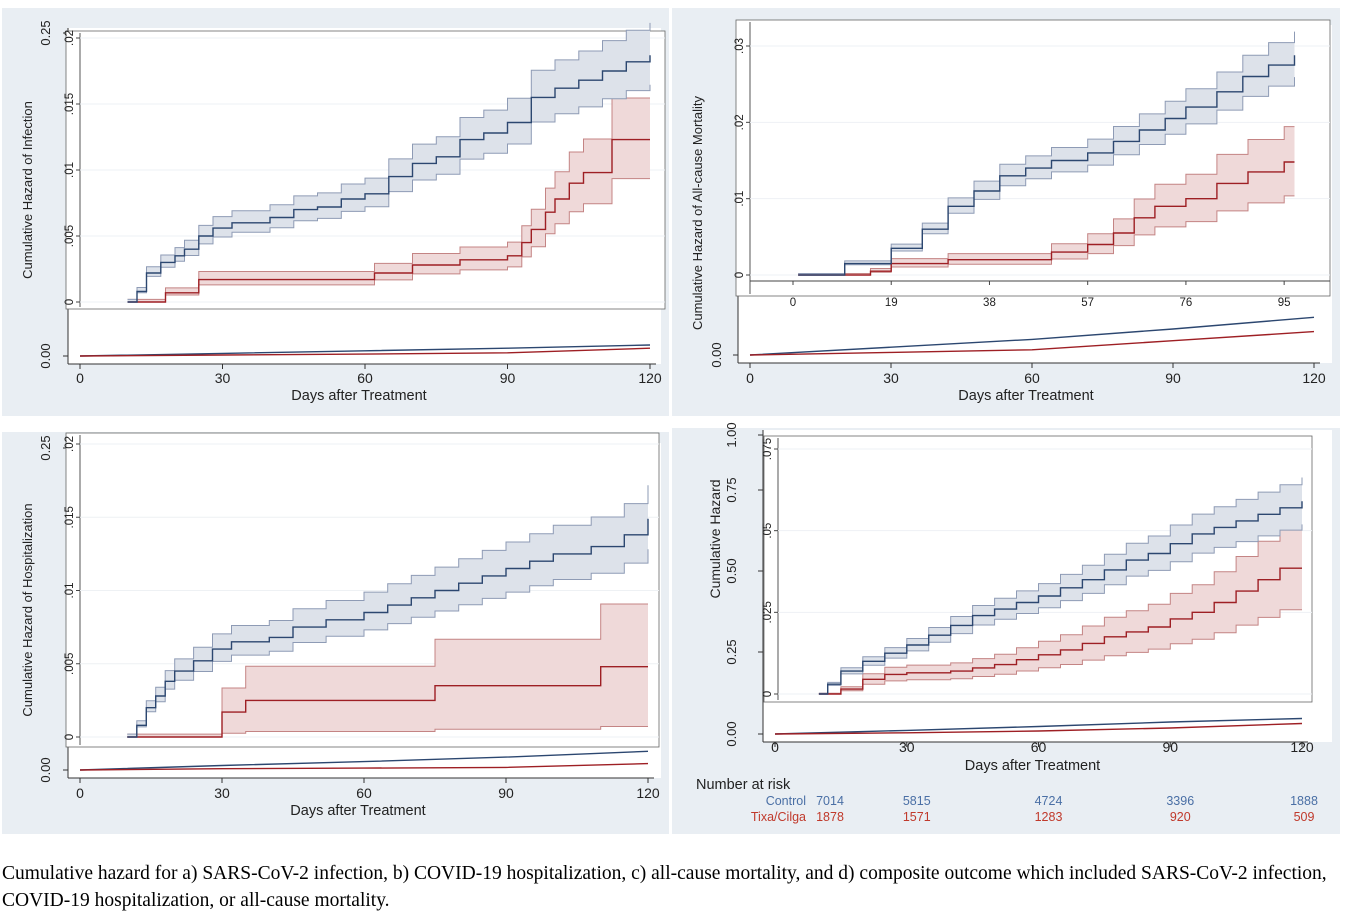 The image size is (1345, 918). Describe the element at coordinates (1180, 817) in the screenshot. I see `risk-value: 920` at that location.